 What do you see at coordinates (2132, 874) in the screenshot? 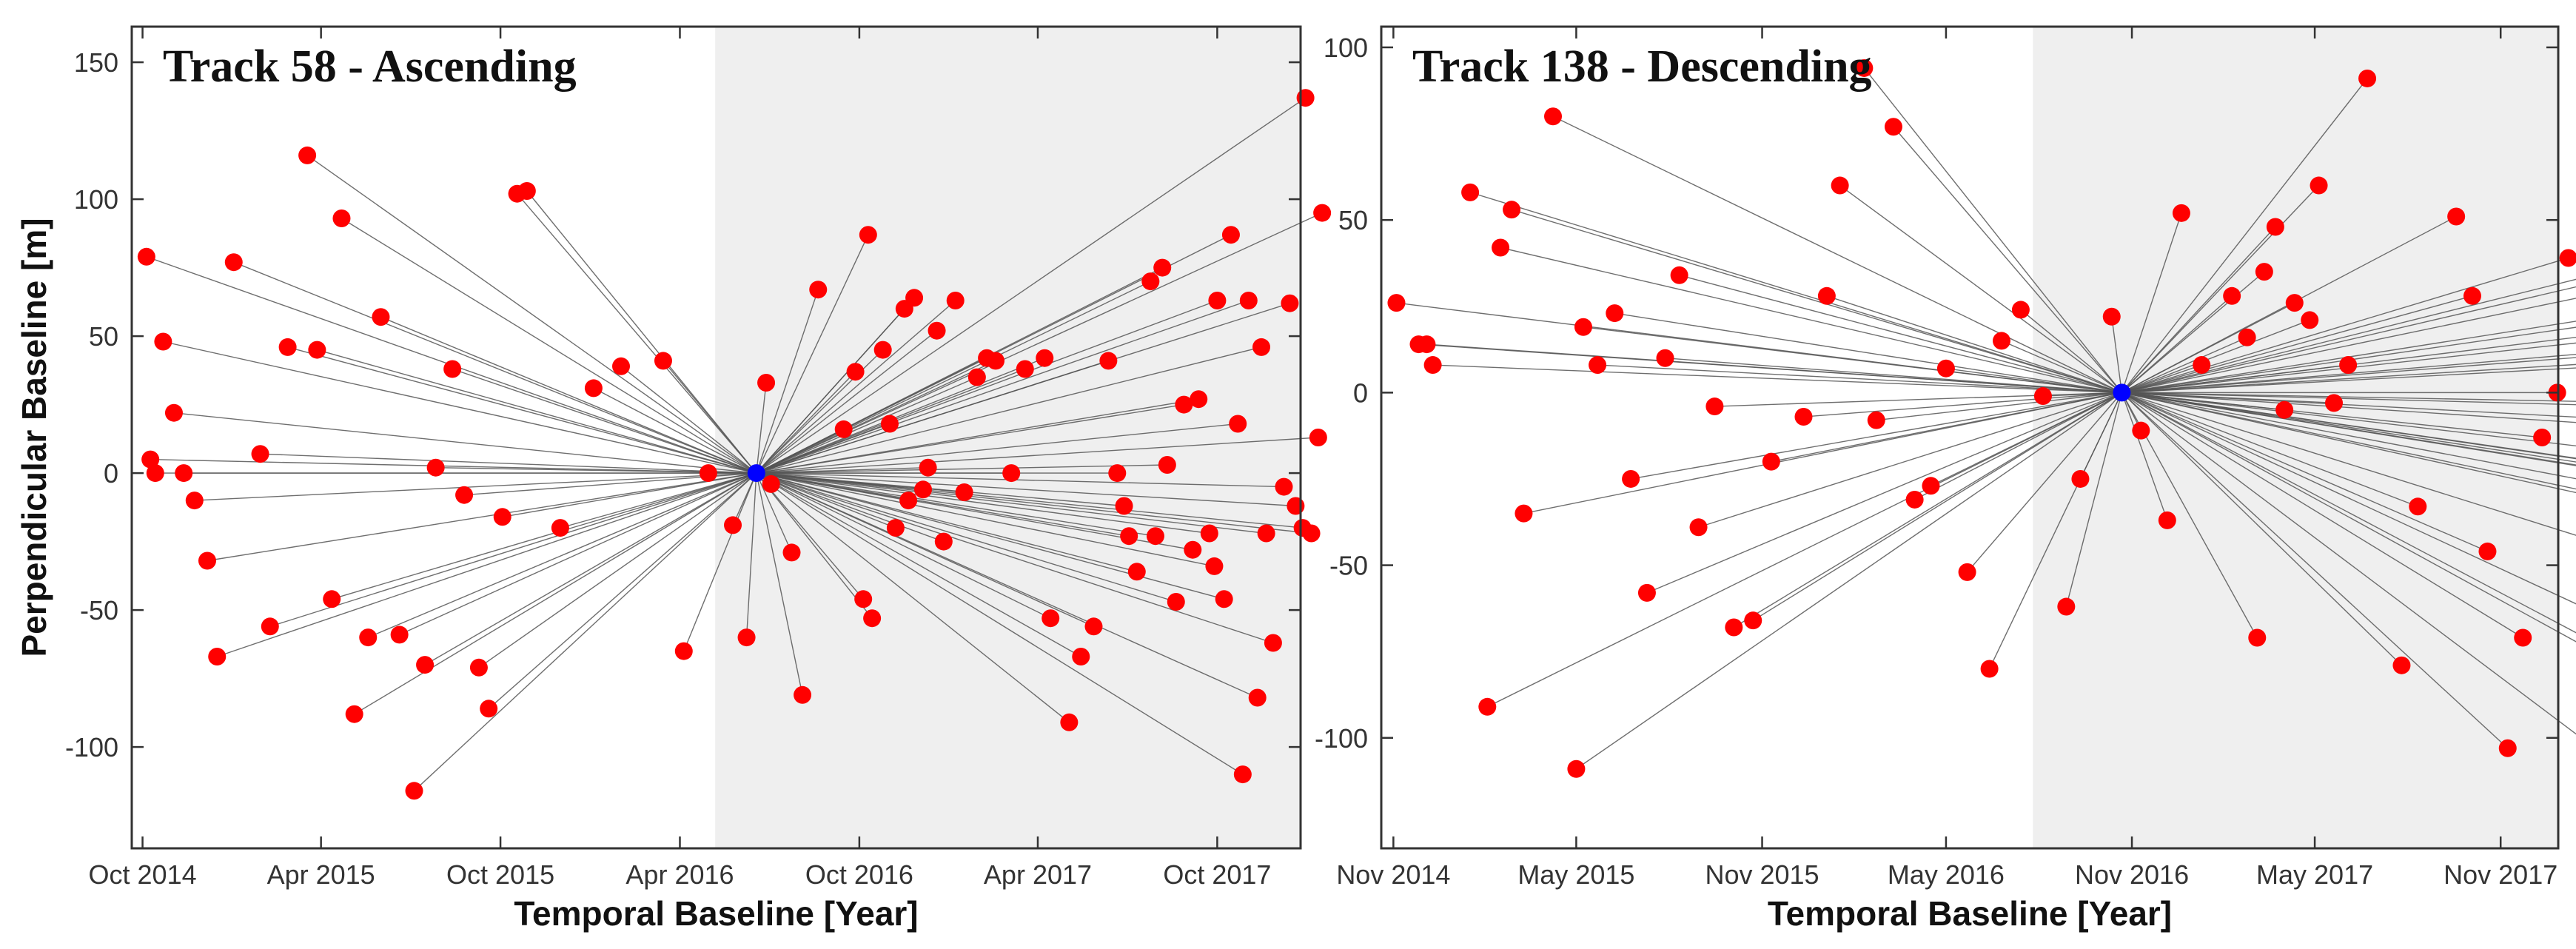
I see `x-tick-label: Nov 2016` at bounding box center [2132, 874].